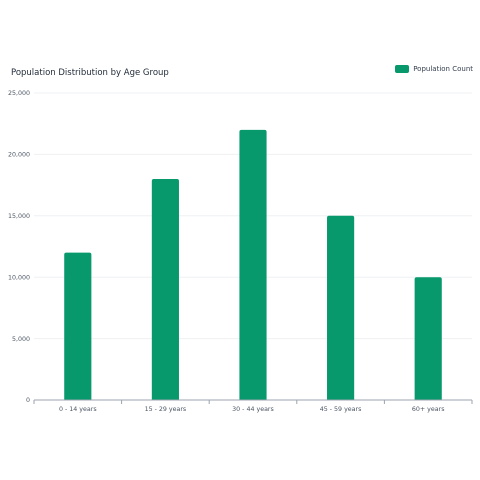 The image size is (480, 480). What do you see at coordinates (19, 216) in the screenshot?
I see `y-tick-label: 15,000` at bounding box center [19, 216].